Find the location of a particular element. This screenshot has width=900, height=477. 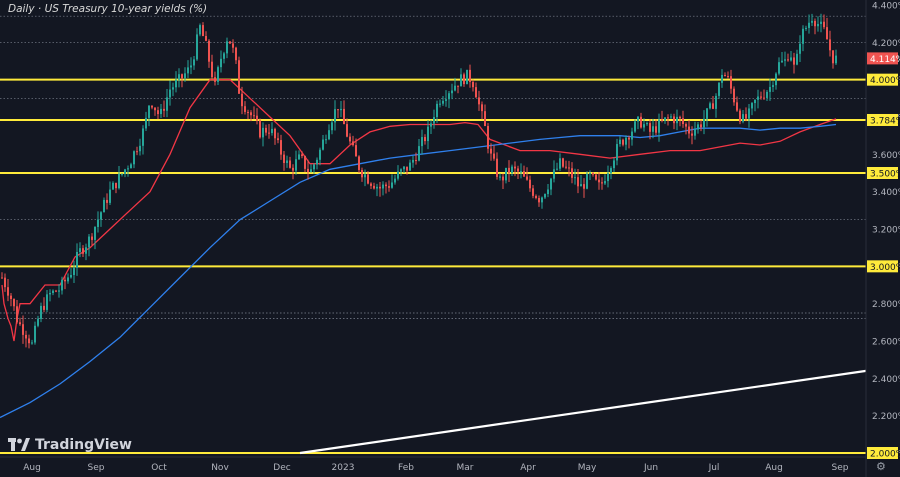

tradingview-logo-icon is located at coordinates (19, 444).